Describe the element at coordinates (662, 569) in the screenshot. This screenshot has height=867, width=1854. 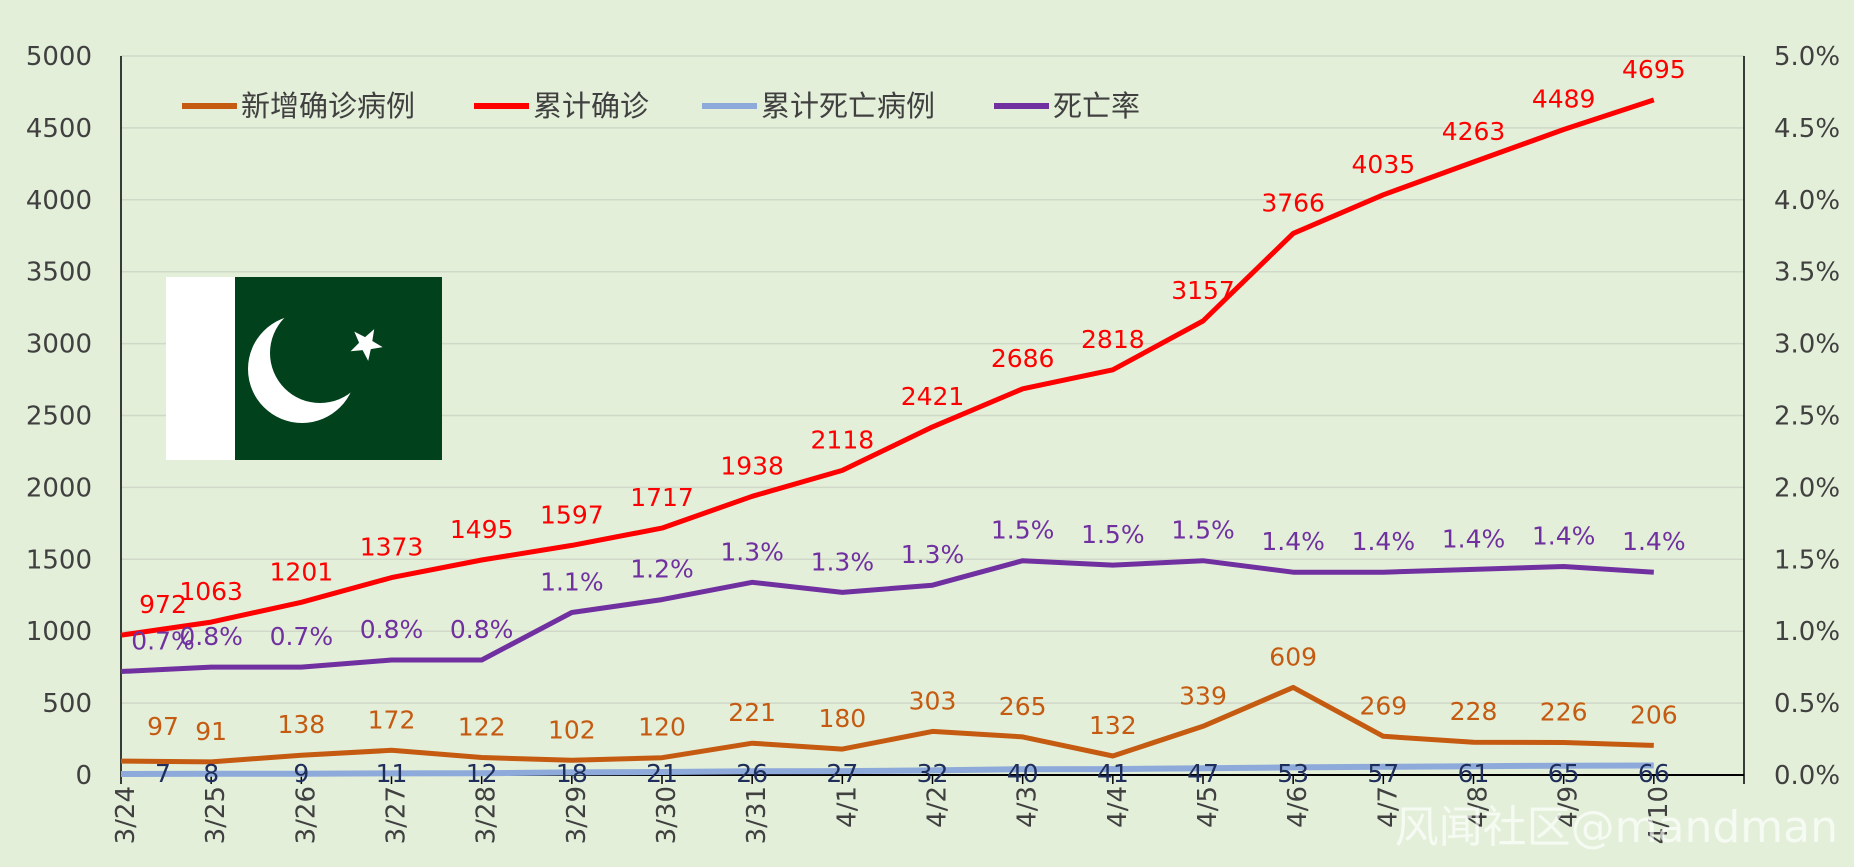
I see `data-label: 1.2%` at that location.